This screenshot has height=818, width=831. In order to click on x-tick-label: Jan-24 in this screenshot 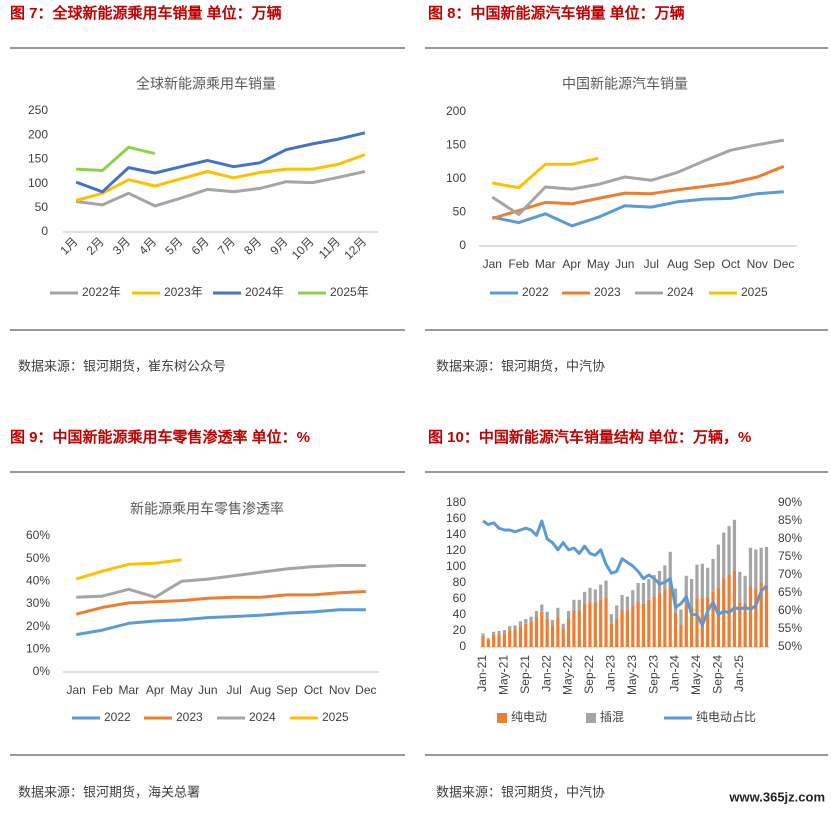, I will do `click(675, 673)`.